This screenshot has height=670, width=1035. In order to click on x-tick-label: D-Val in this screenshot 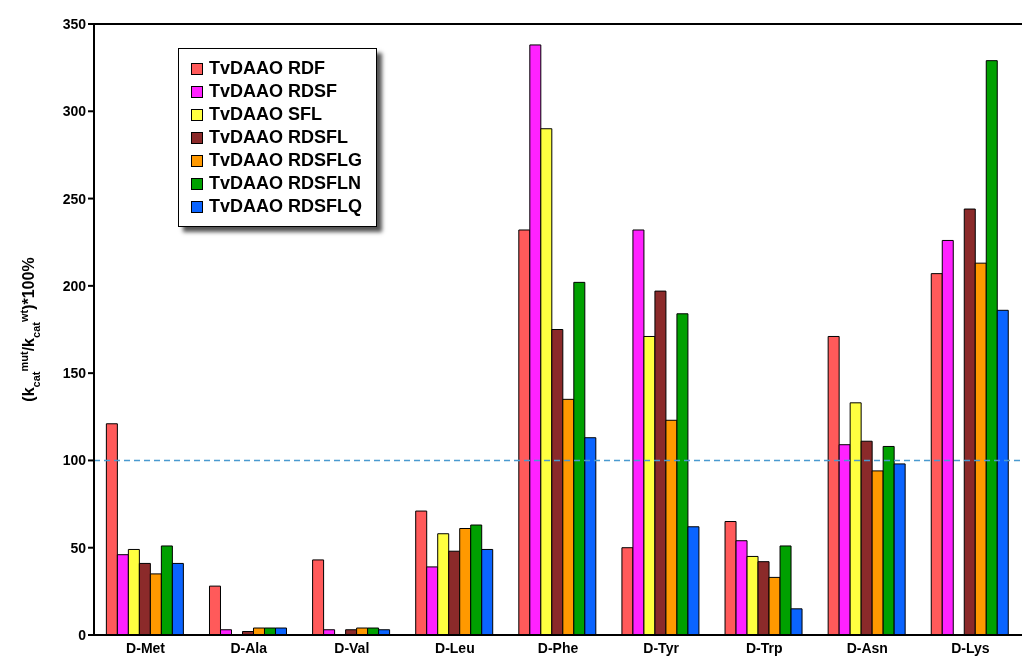, I will do `click(352, 647)`.